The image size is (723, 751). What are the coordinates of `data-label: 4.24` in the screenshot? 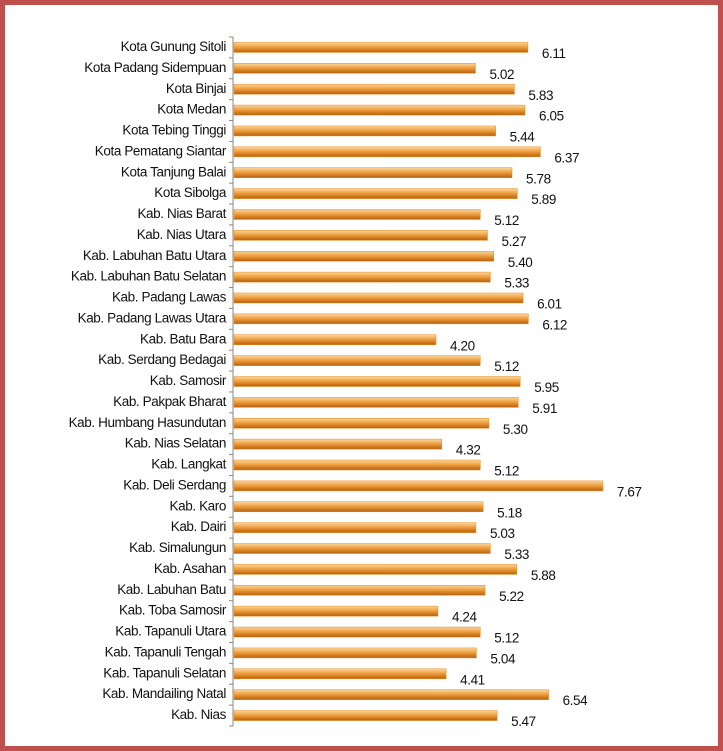 It's located at (465, 617).